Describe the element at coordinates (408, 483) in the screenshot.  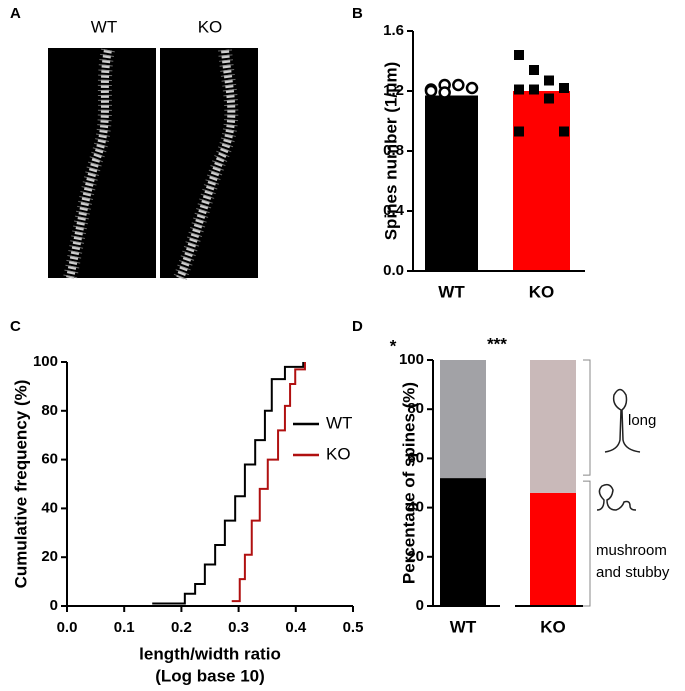
I see `y-axis-label: Percentage of spines (%)` at that location.